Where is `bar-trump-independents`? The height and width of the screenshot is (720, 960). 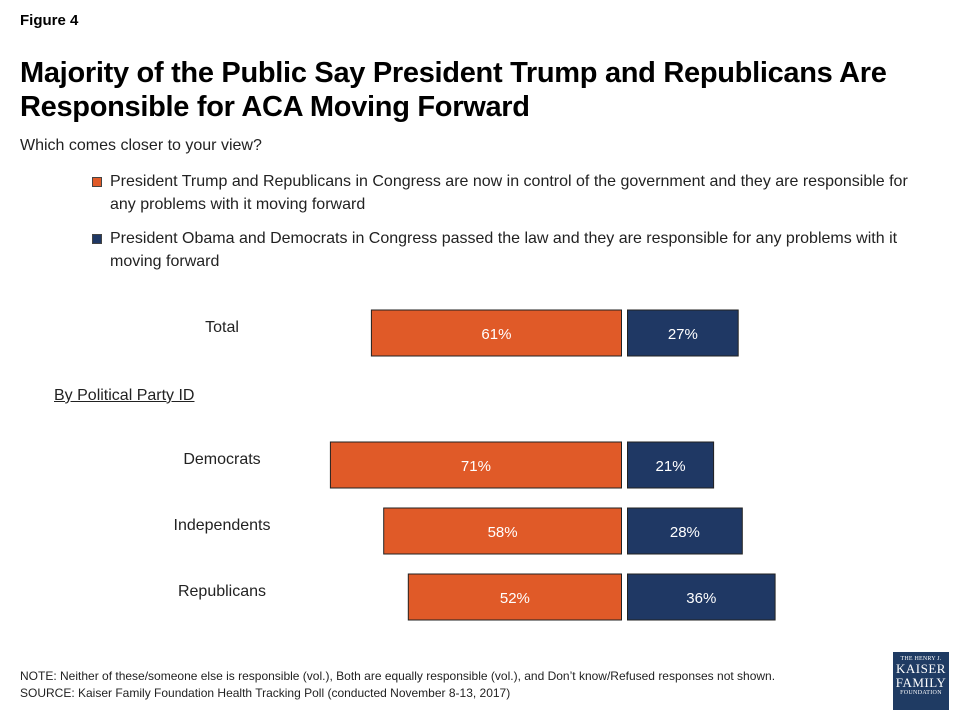 bar-trump-independents is located at coordinates (503, 531).